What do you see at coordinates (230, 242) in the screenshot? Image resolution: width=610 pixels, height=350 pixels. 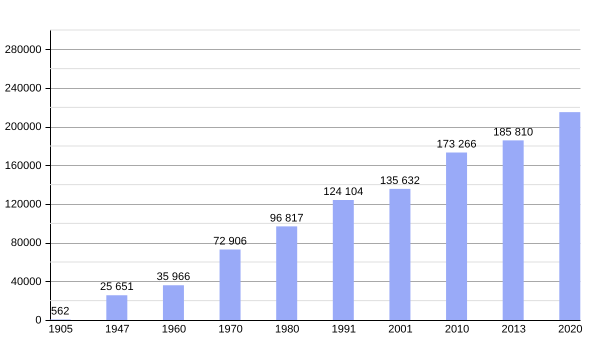 I see `data-label: 72 906` at bounding box center [230, 242].